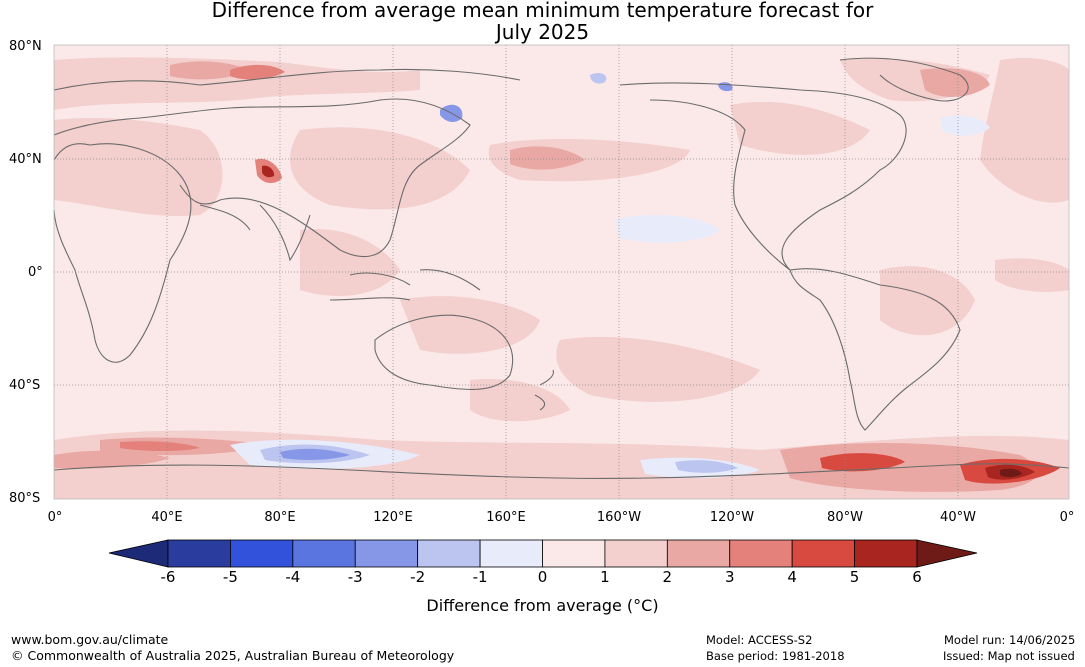 The height and width of the screenshot is (667, 1085). Describe the element at coordinates (759, 640) in the screenshot. I see `footer-model: Model: ACCESS-S2` at that location.